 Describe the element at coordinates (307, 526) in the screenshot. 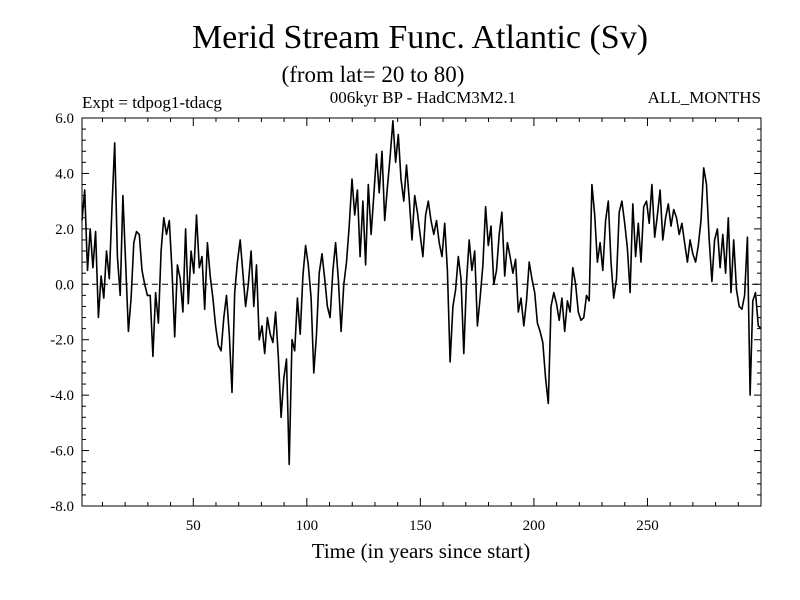

I see `x-tick-label: 100` at that location.